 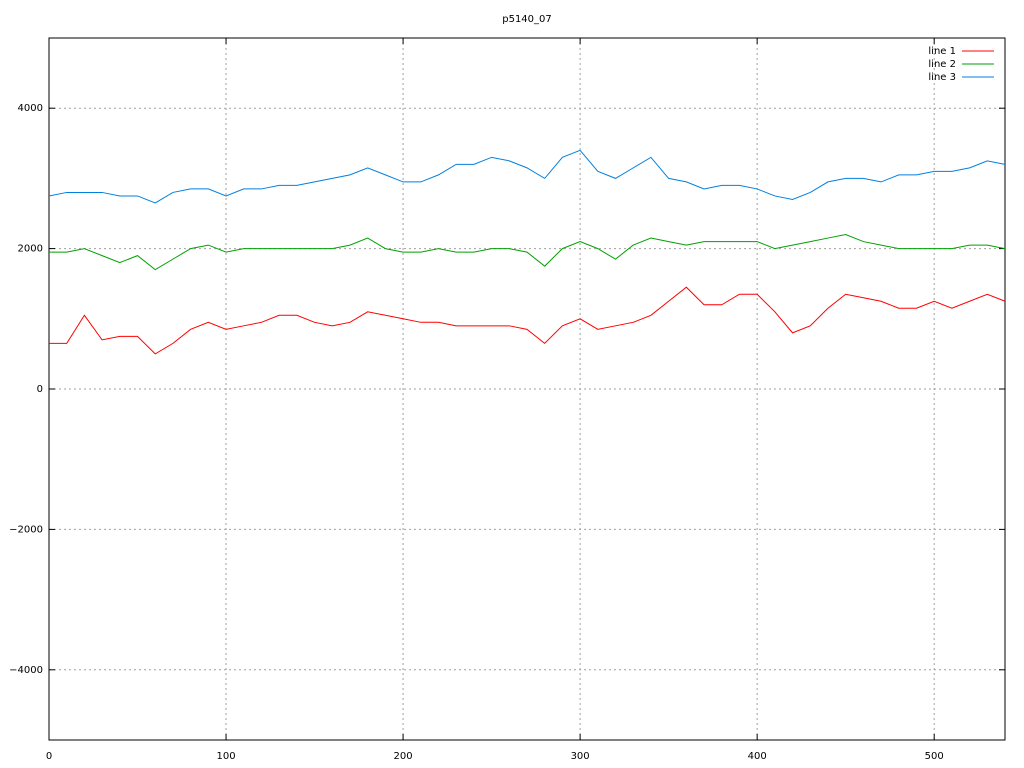 What do you see at coordinates (30, 108) in the screenshot?
I see `y-tick-label: 4000` at bounding box center [30, 108].